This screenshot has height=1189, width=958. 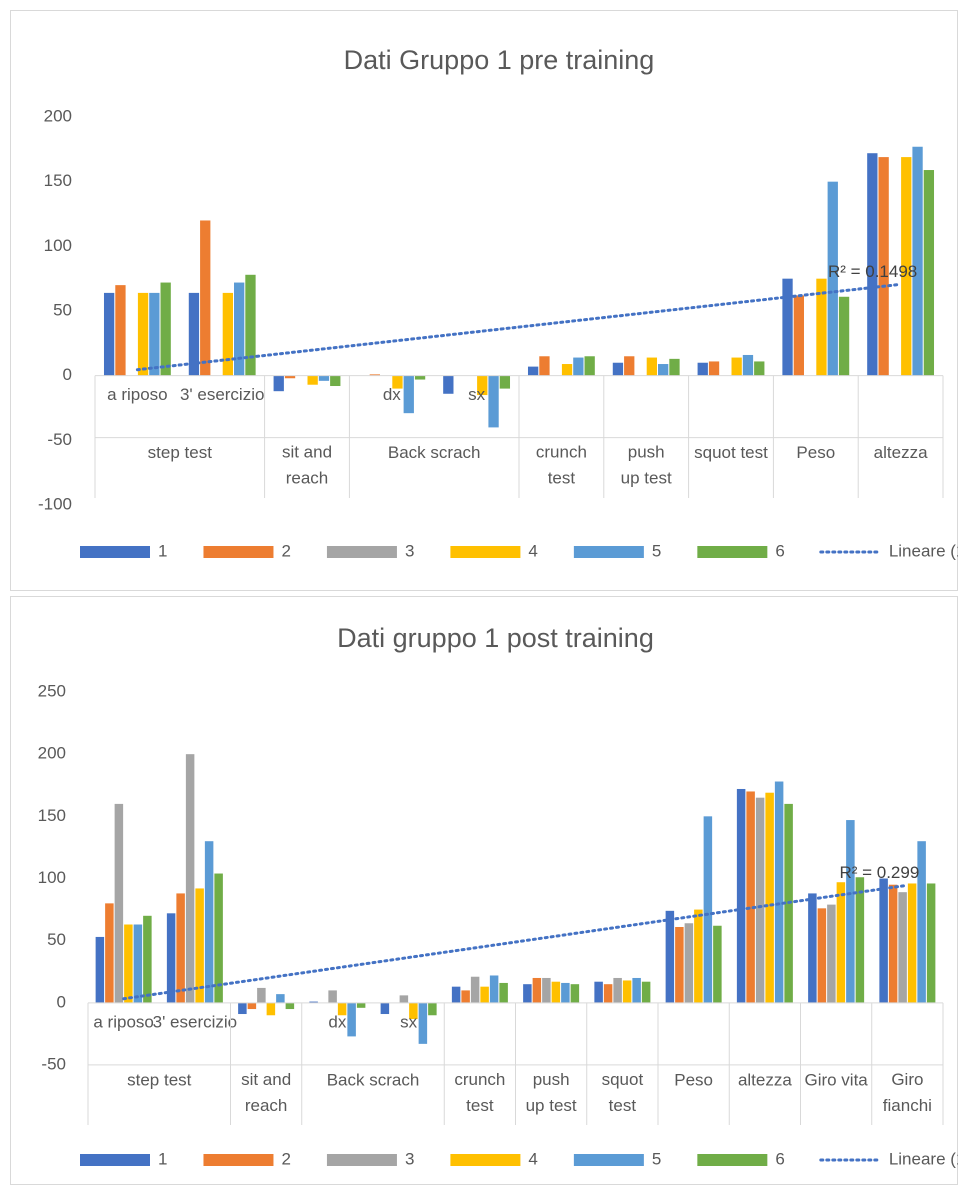 What do you see at coordinates (409, 550) in the screenshot?
I see `legend-label: 3` at bounding box center [409, 550].